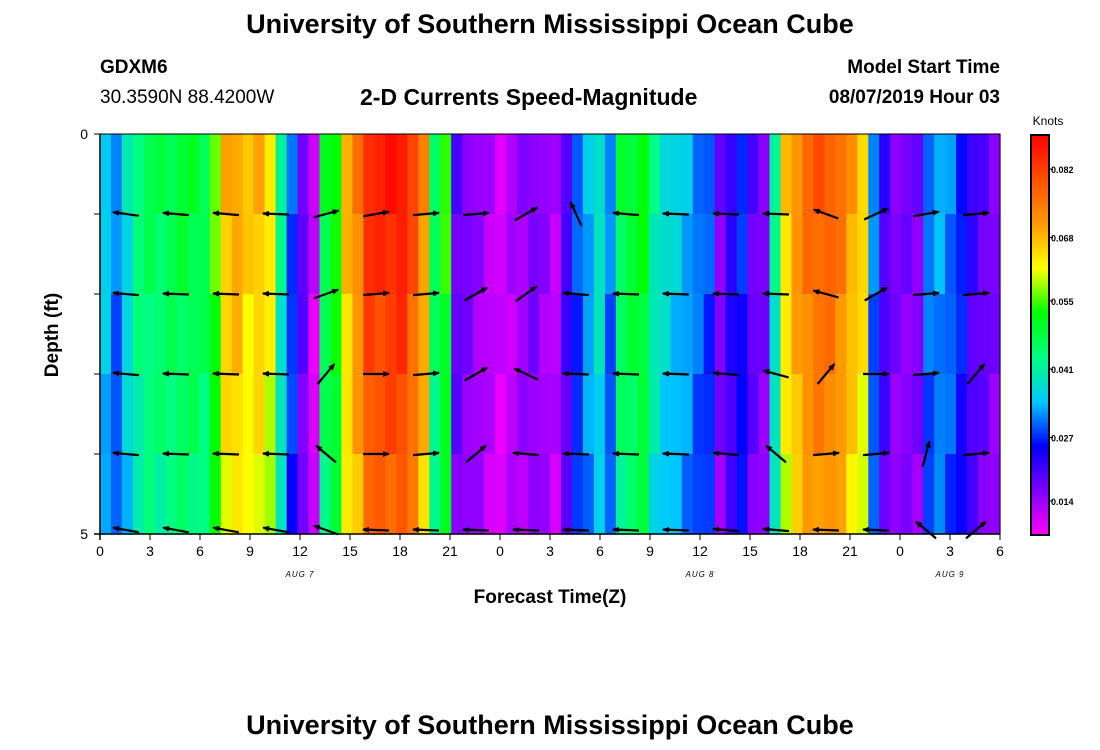 Image resolution: width=1100 pixels, height=750 pixels. What do you see at coordinates (700, 551) in the screenshot?
I see `x-tick-label: 12` at bounding box center [700, 551].